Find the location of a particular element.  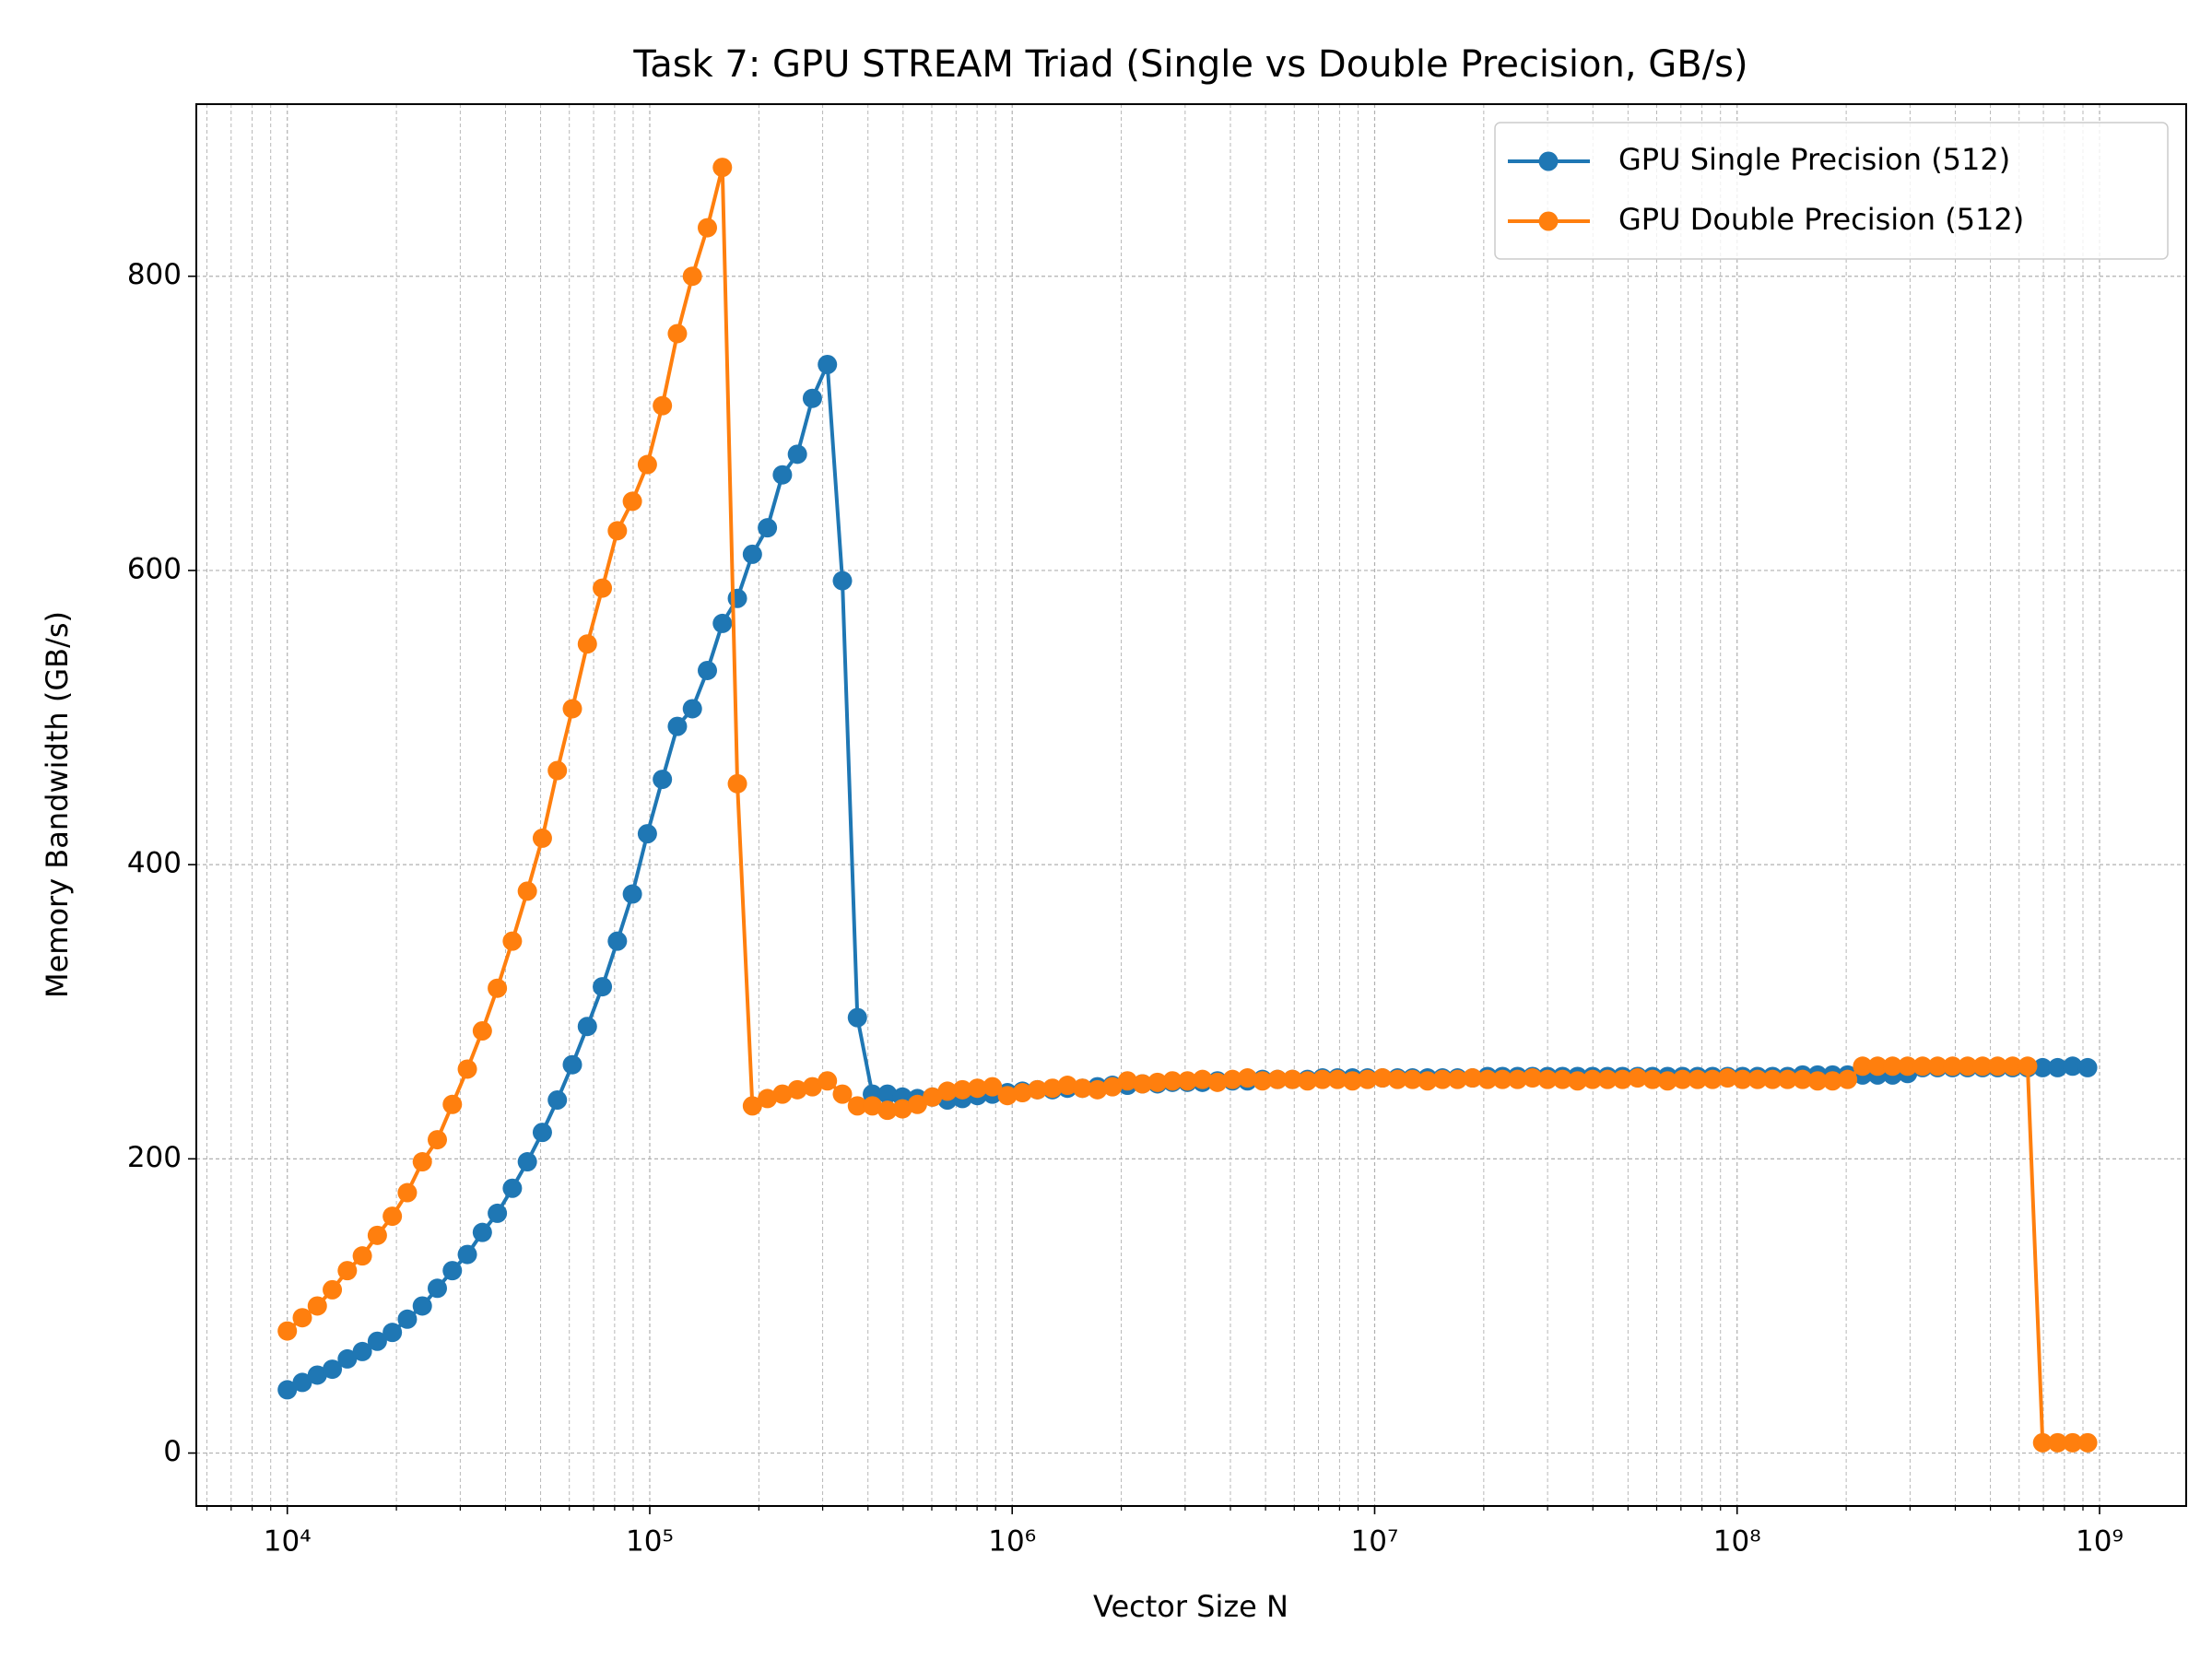

y-axis-label: Memory Bandwidth (GB/s) is located at coordinates (57, 804).